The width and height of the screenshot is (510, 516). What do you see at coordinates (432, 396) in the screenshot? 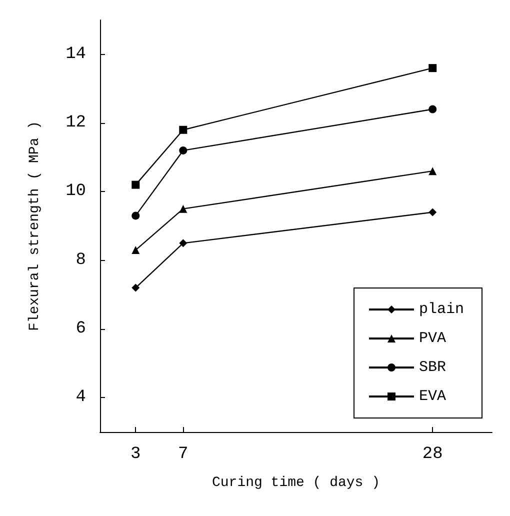
I see `legend-label: EVA` at bounding box center [432, 396].